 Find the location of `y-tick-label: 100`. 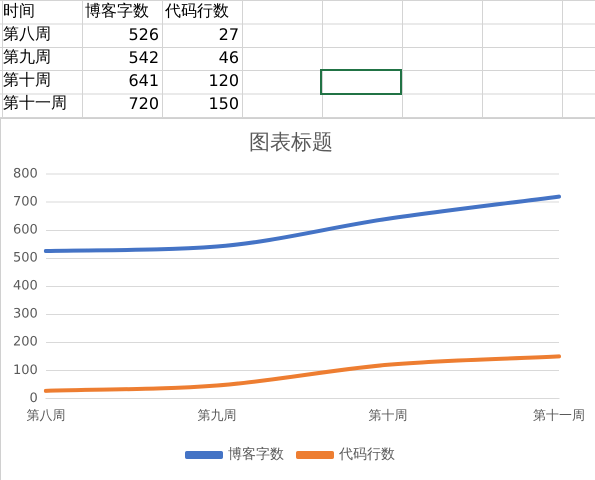

y-tick-label: 100 is located at coordinates (25, 370).